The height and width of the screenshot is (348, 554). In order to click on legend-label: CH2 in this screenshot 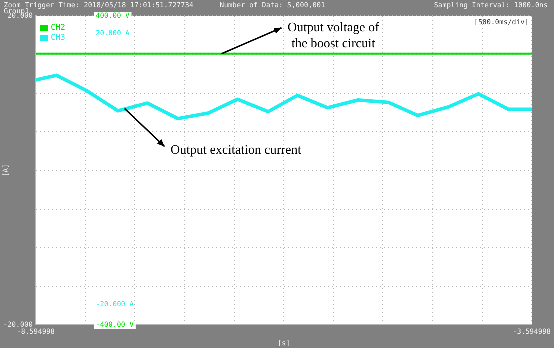, I will do `click(58, 27)`.